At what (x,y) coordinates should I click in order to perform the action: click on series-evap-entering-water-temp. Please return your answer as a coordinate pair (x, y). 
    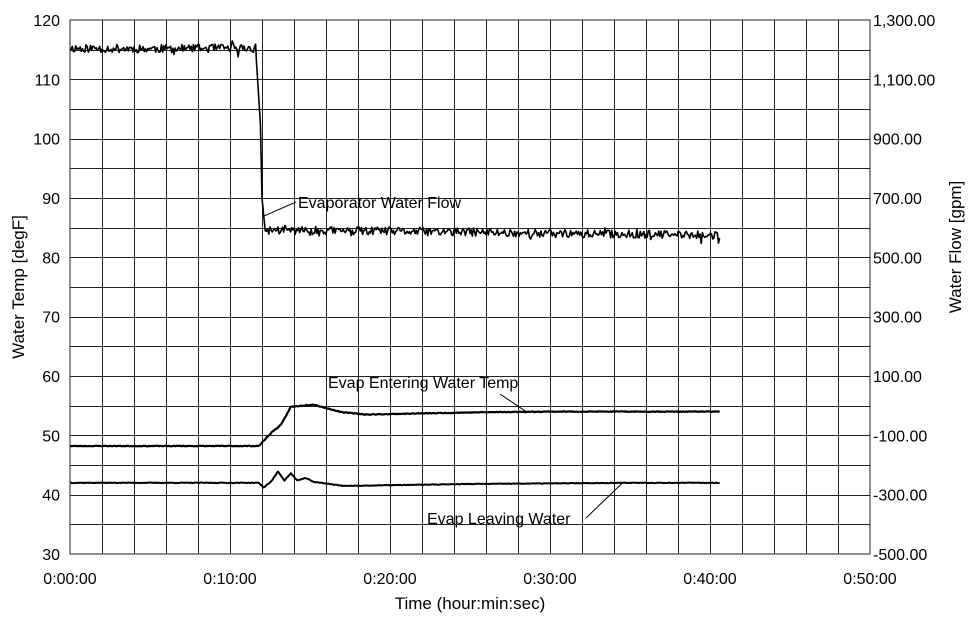
    Looking at the image, I should click on (395, 425).